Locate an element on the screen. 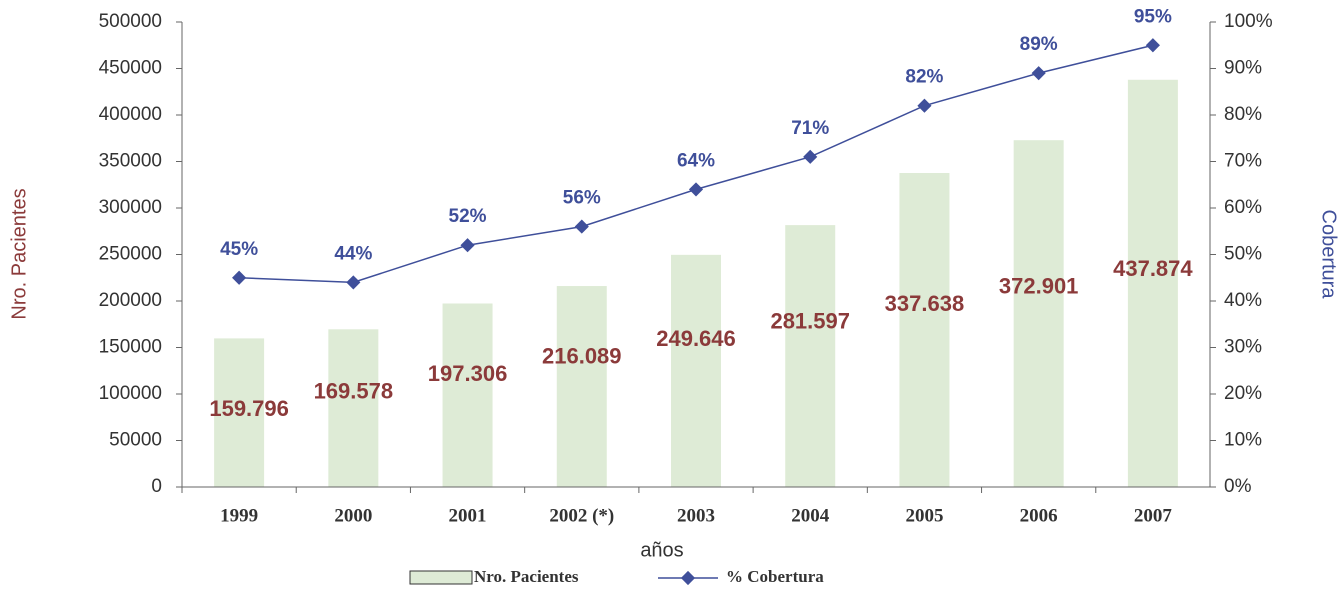  x-tick-label: 2006 is located at coordinates (1039, 515).